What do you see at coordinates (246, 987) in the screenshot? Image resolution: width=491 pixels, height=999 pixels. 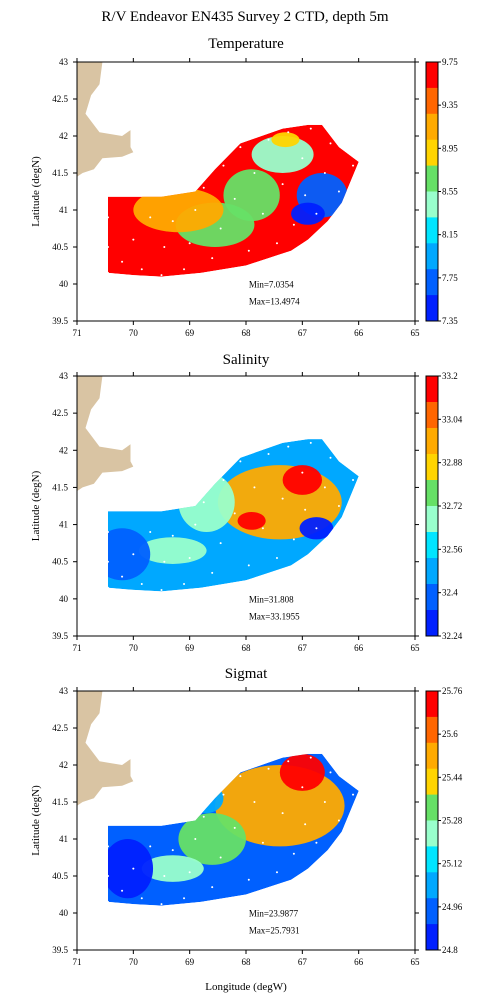 I see `x-axis-label: Longitude (degW)` at bounding box center [246, 987].